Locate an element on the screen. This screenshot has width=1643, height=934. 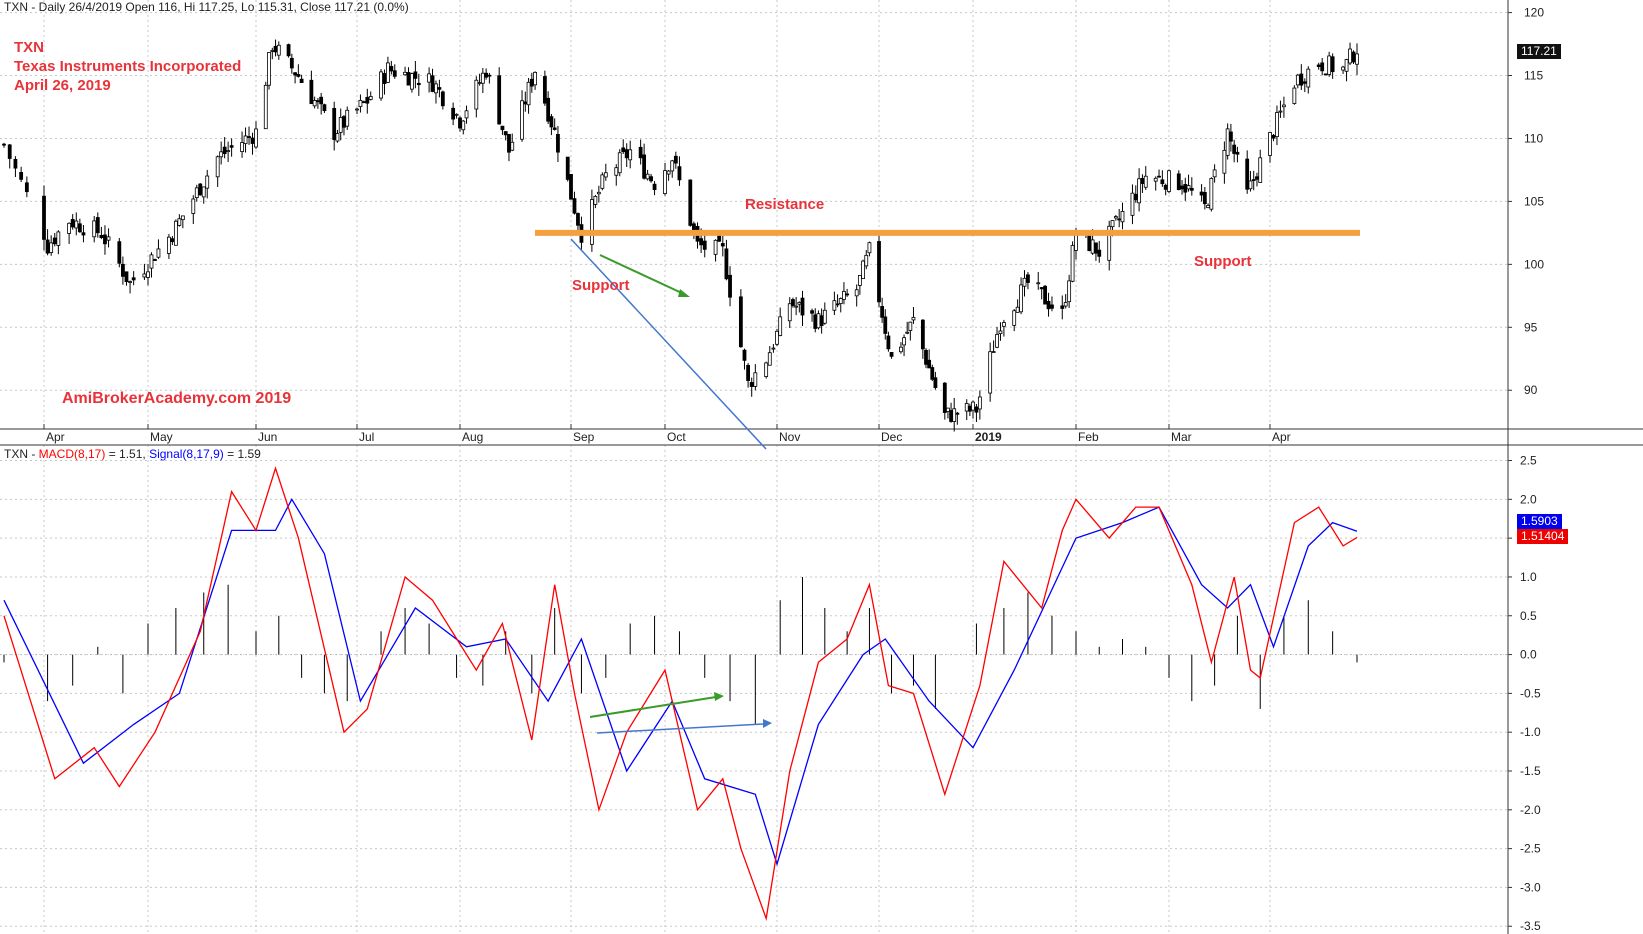
price-ytick-label-1: 95 is located at coordinates (1531, 327).